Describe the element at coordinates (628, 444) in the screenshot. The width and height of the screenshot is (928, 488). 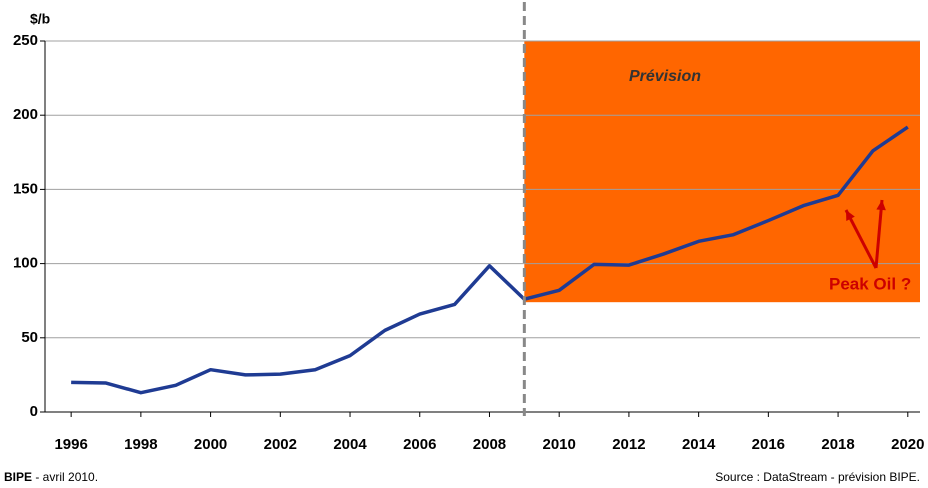
I see `x-tick-label: 2012` at that location.